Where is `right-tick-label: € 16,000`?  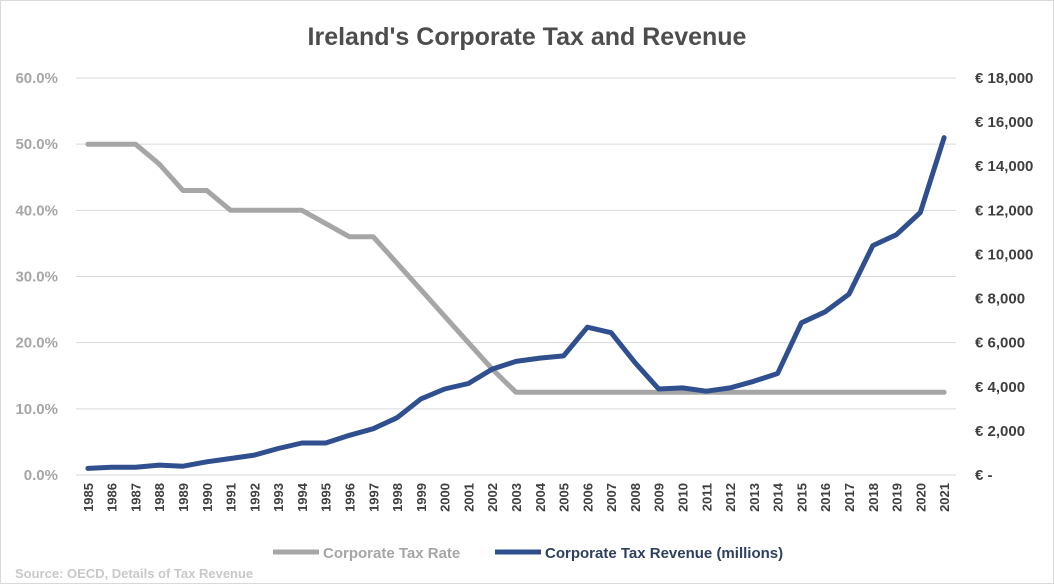
right-tick-label: € 16,000 is located at coordinates (1004, 122).